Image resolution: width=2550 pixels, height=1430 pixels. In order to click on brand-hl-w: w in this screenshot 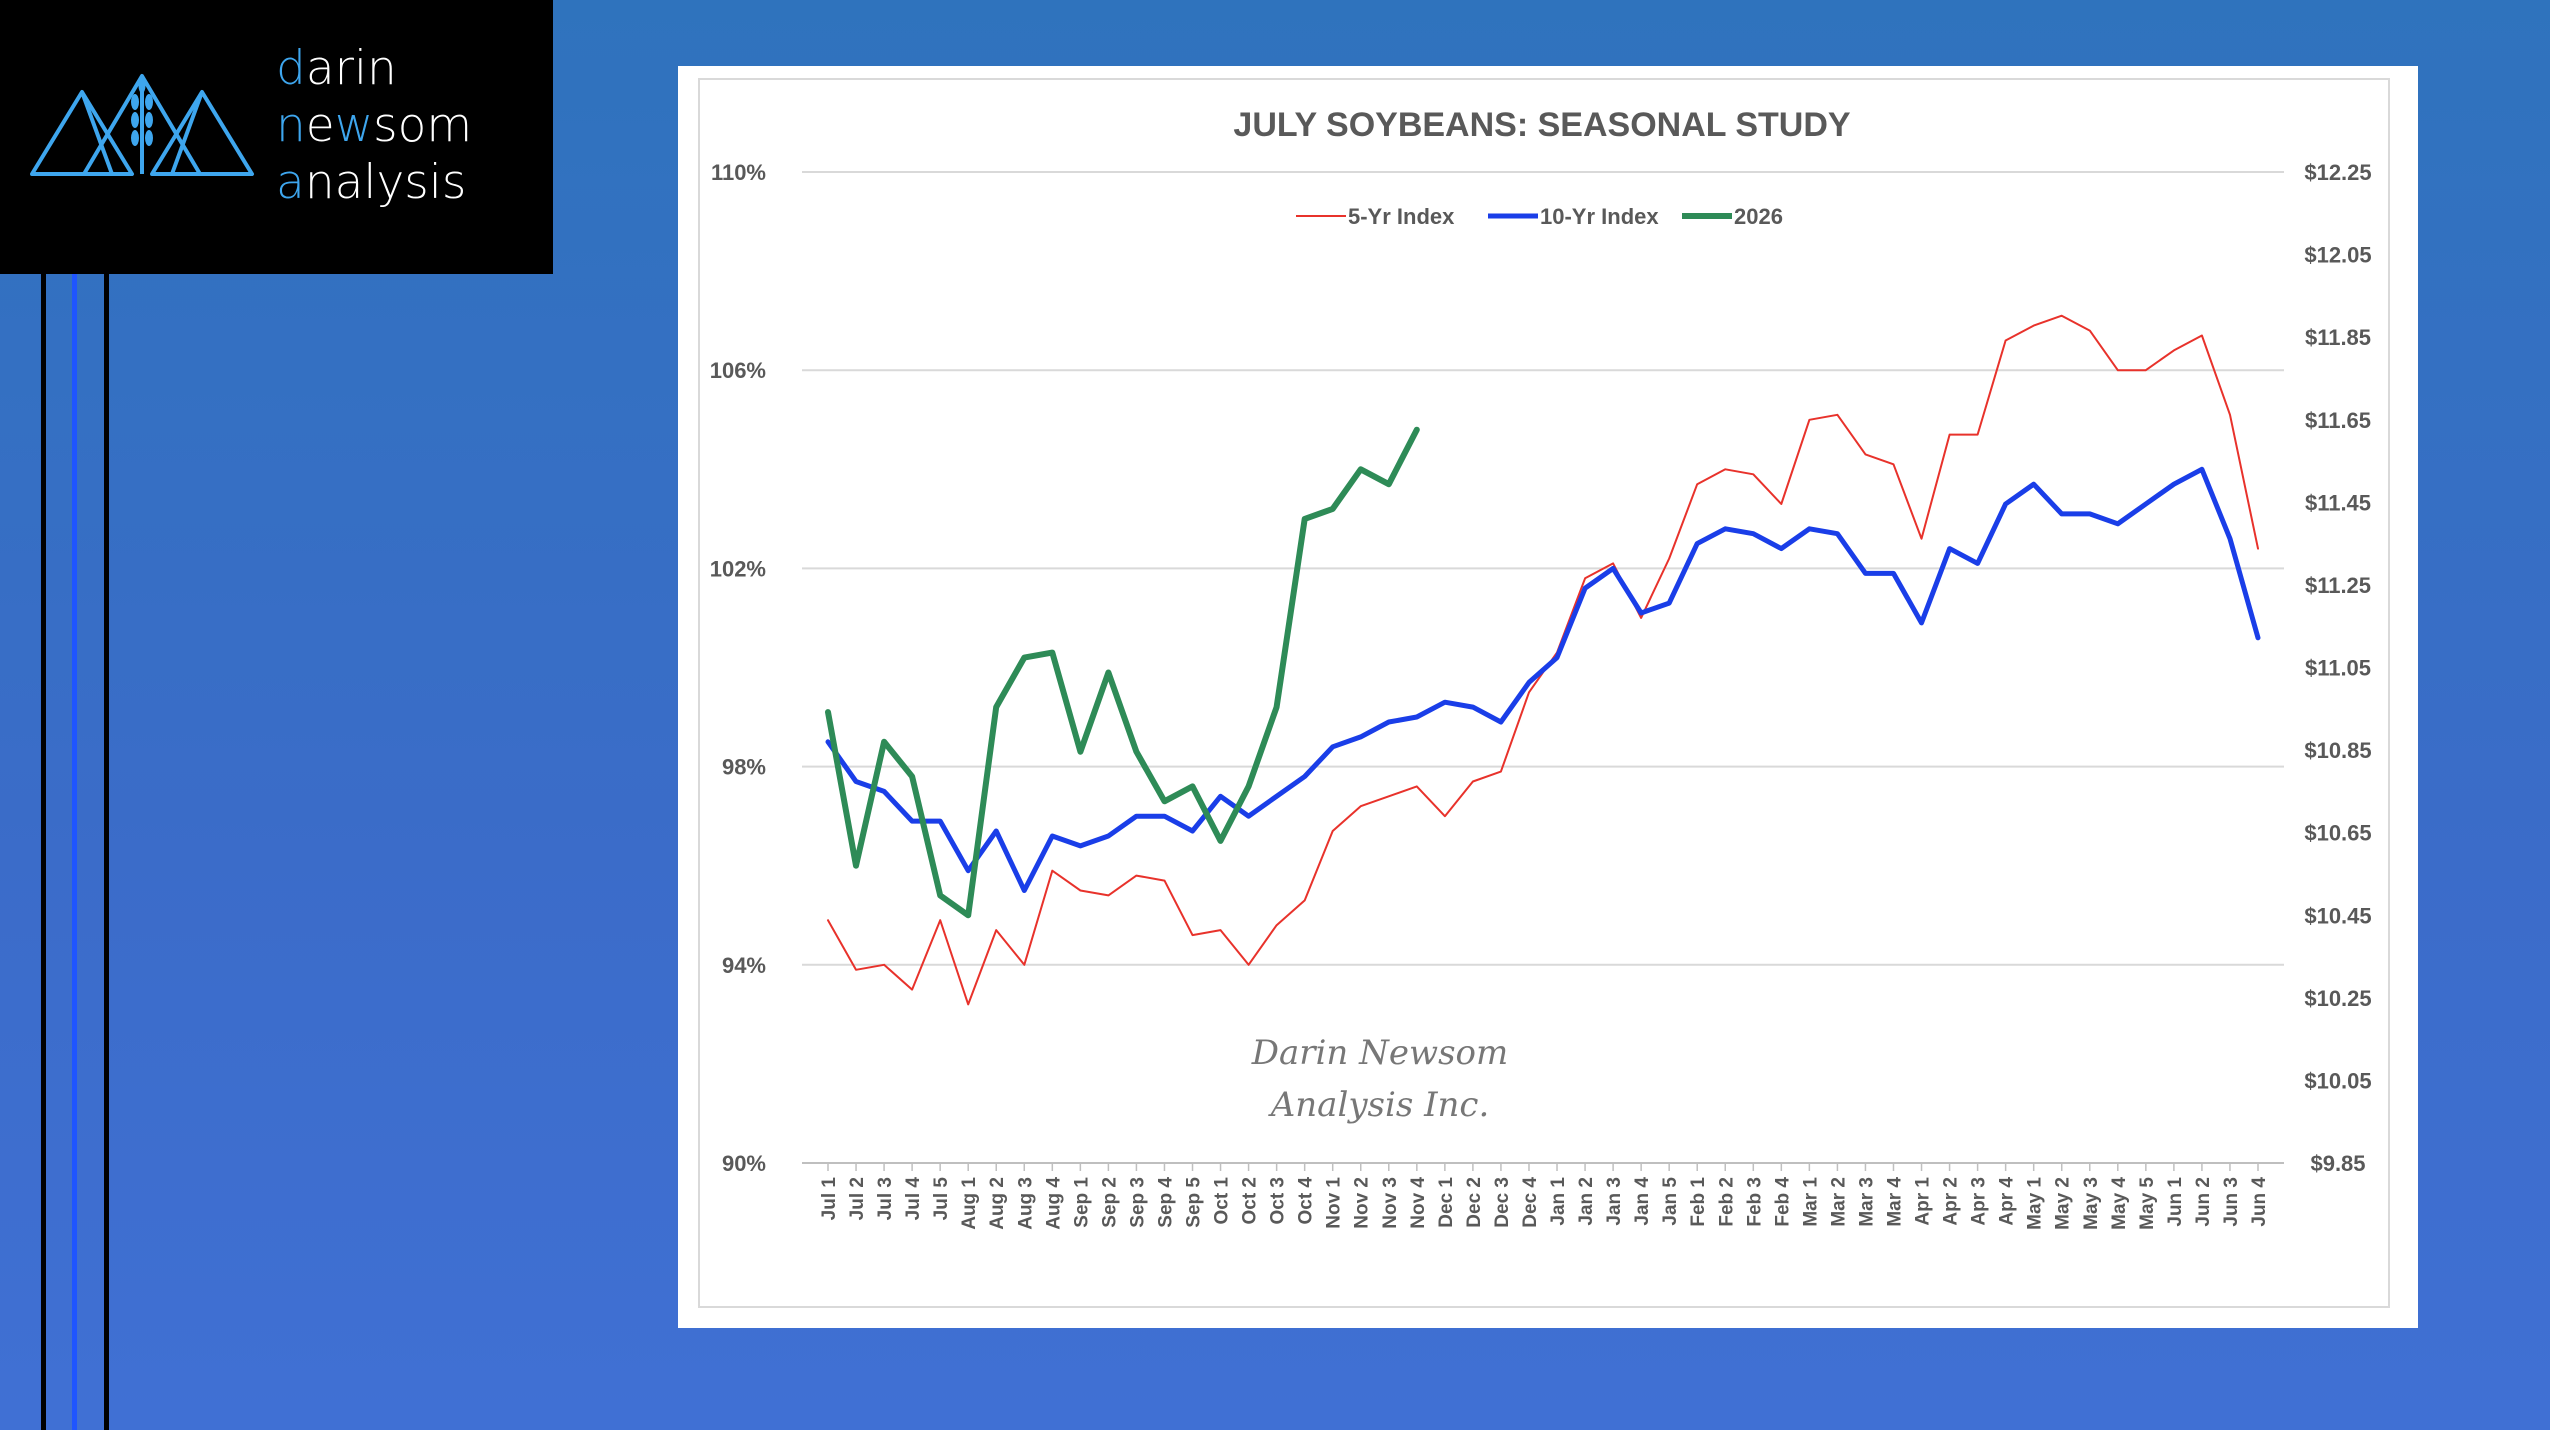, I will do `click(354, 125)`.